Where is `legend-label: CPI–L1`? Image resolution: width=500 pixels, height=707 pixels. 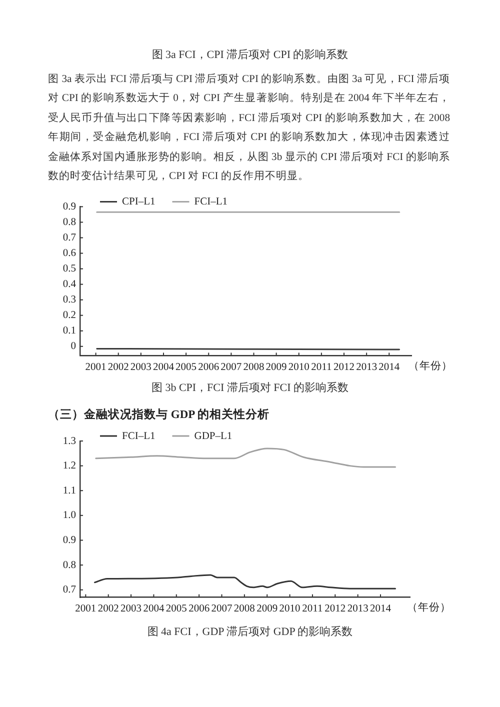 legend-label: CPI–L1 is located at coordinates (139, 202).